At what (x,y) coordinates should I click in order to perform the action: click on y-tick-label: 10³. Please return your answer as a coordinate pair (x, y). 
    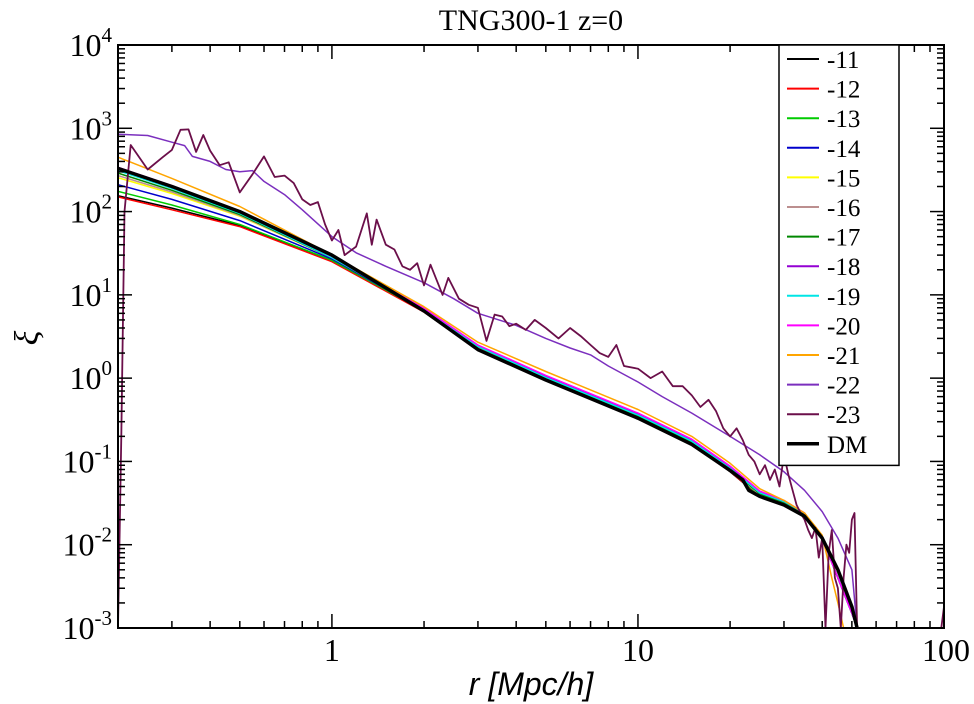
    Looking at the image, I should click on (91, 126).